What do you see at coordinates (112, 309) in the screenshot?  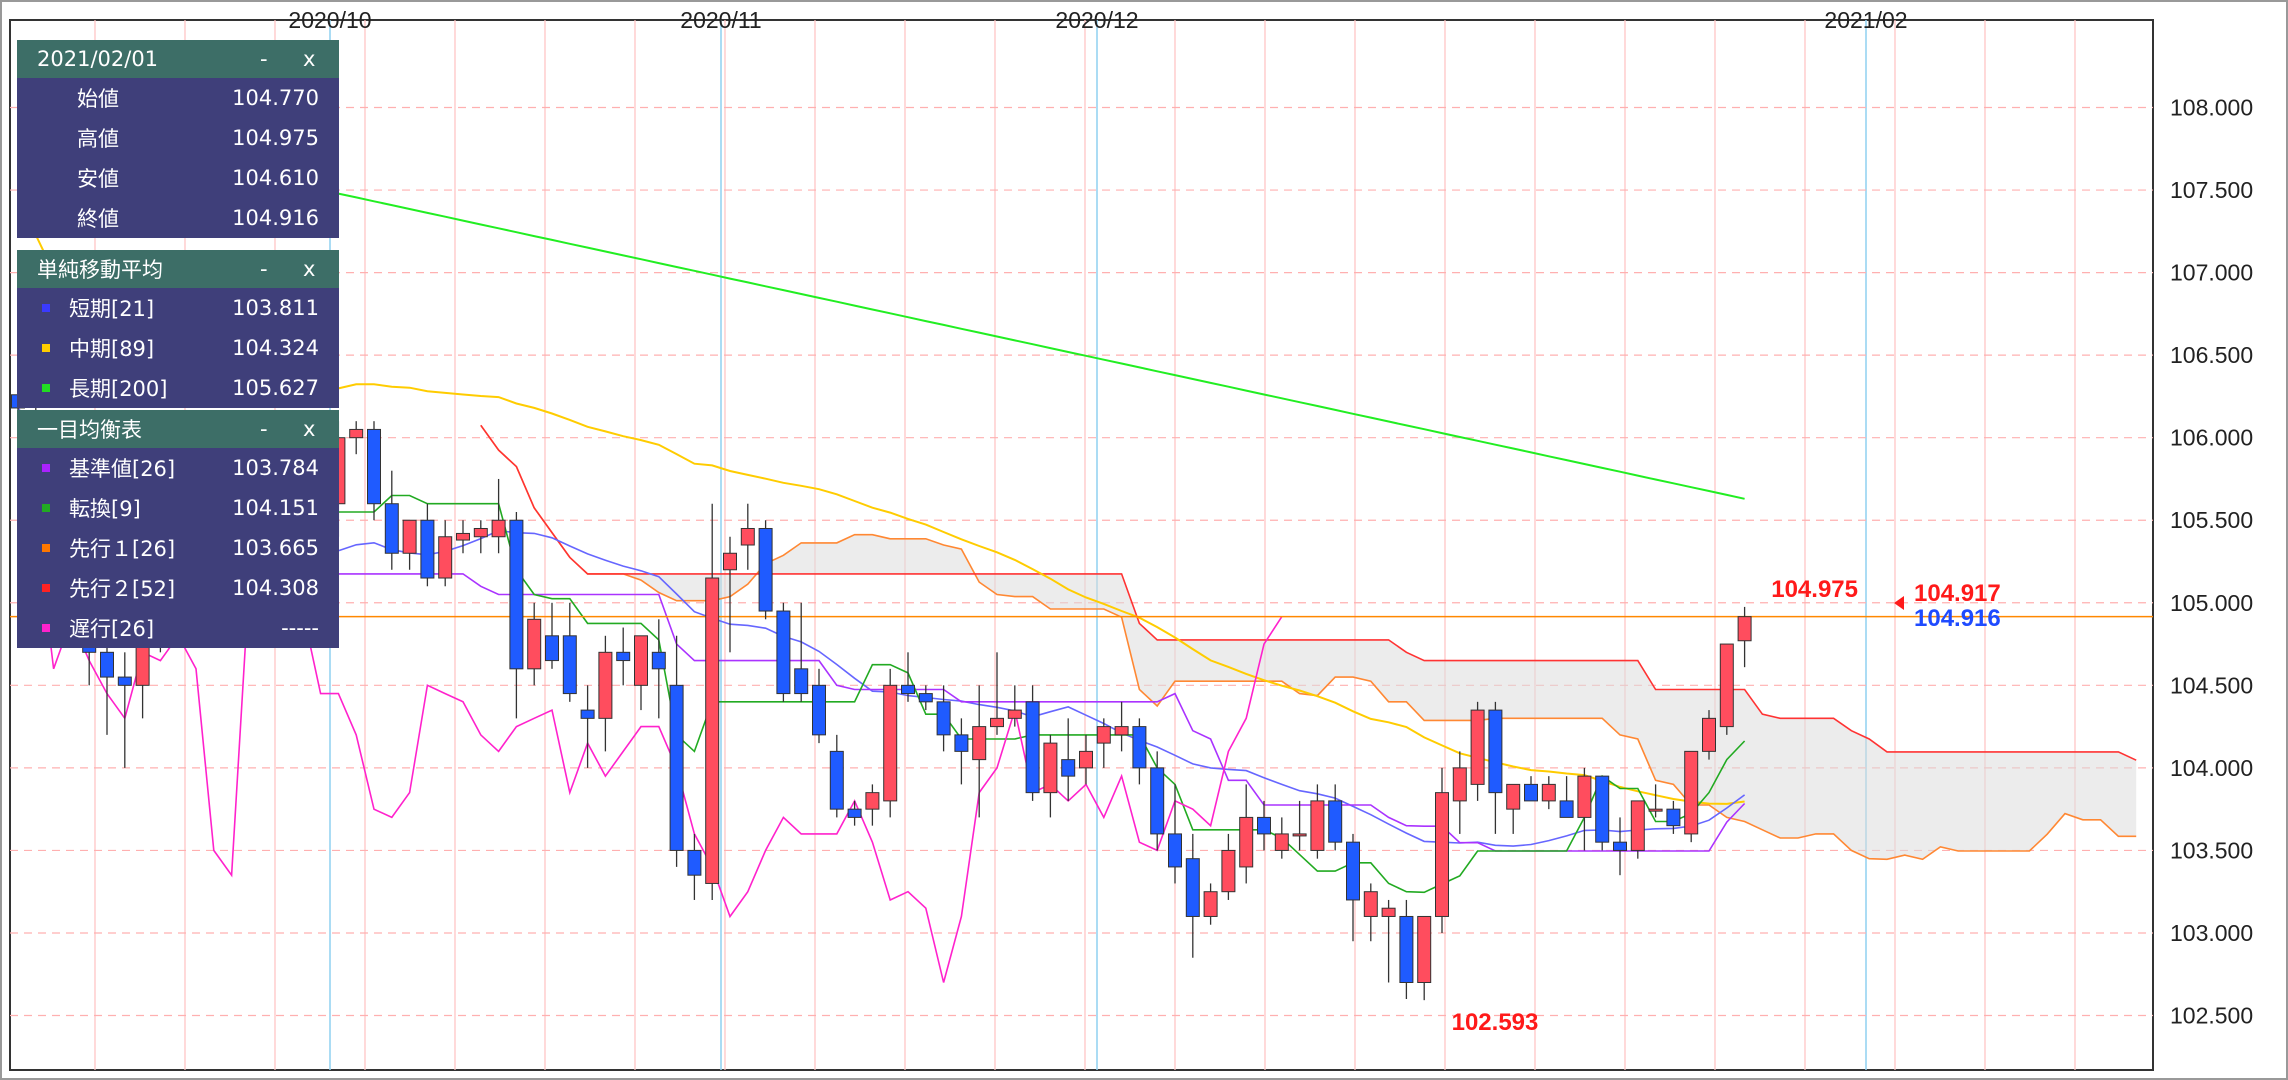 I see `row-label: 短期[21]` at bounding box center [112, 309].